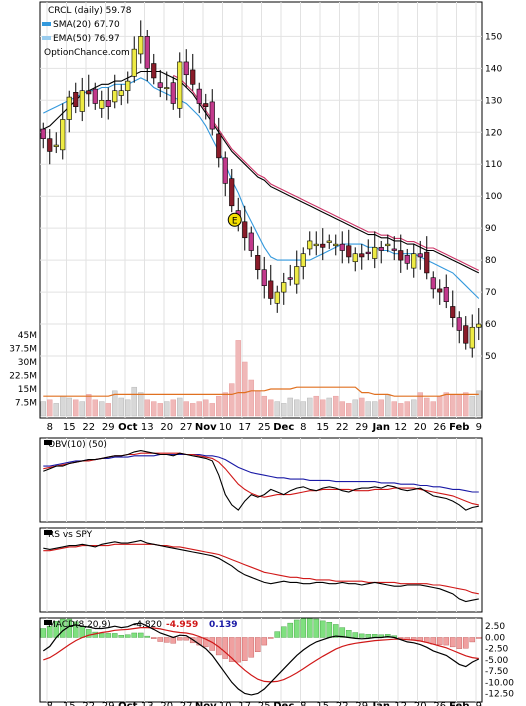  Describe the element at coordinates (497, 650) in the screenshot. I see `macd-tick-label: -2.50` at that location.